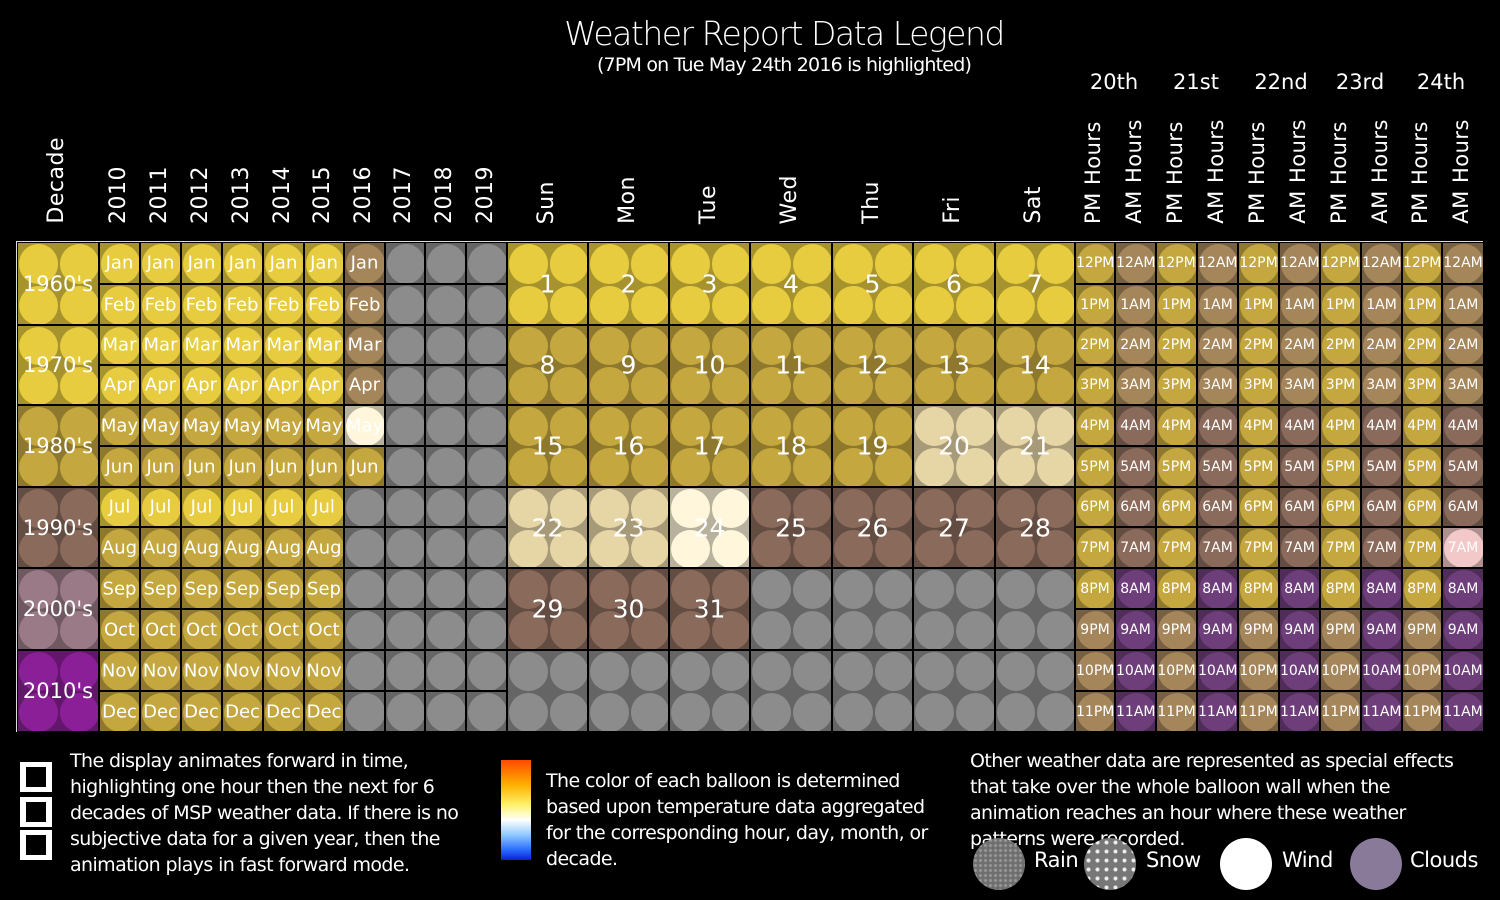 The image size is (1500, 900). Describe the element at coordinates (1217, 711) in the screenshot. I see `am-hour-cell: 11AM` at that location.